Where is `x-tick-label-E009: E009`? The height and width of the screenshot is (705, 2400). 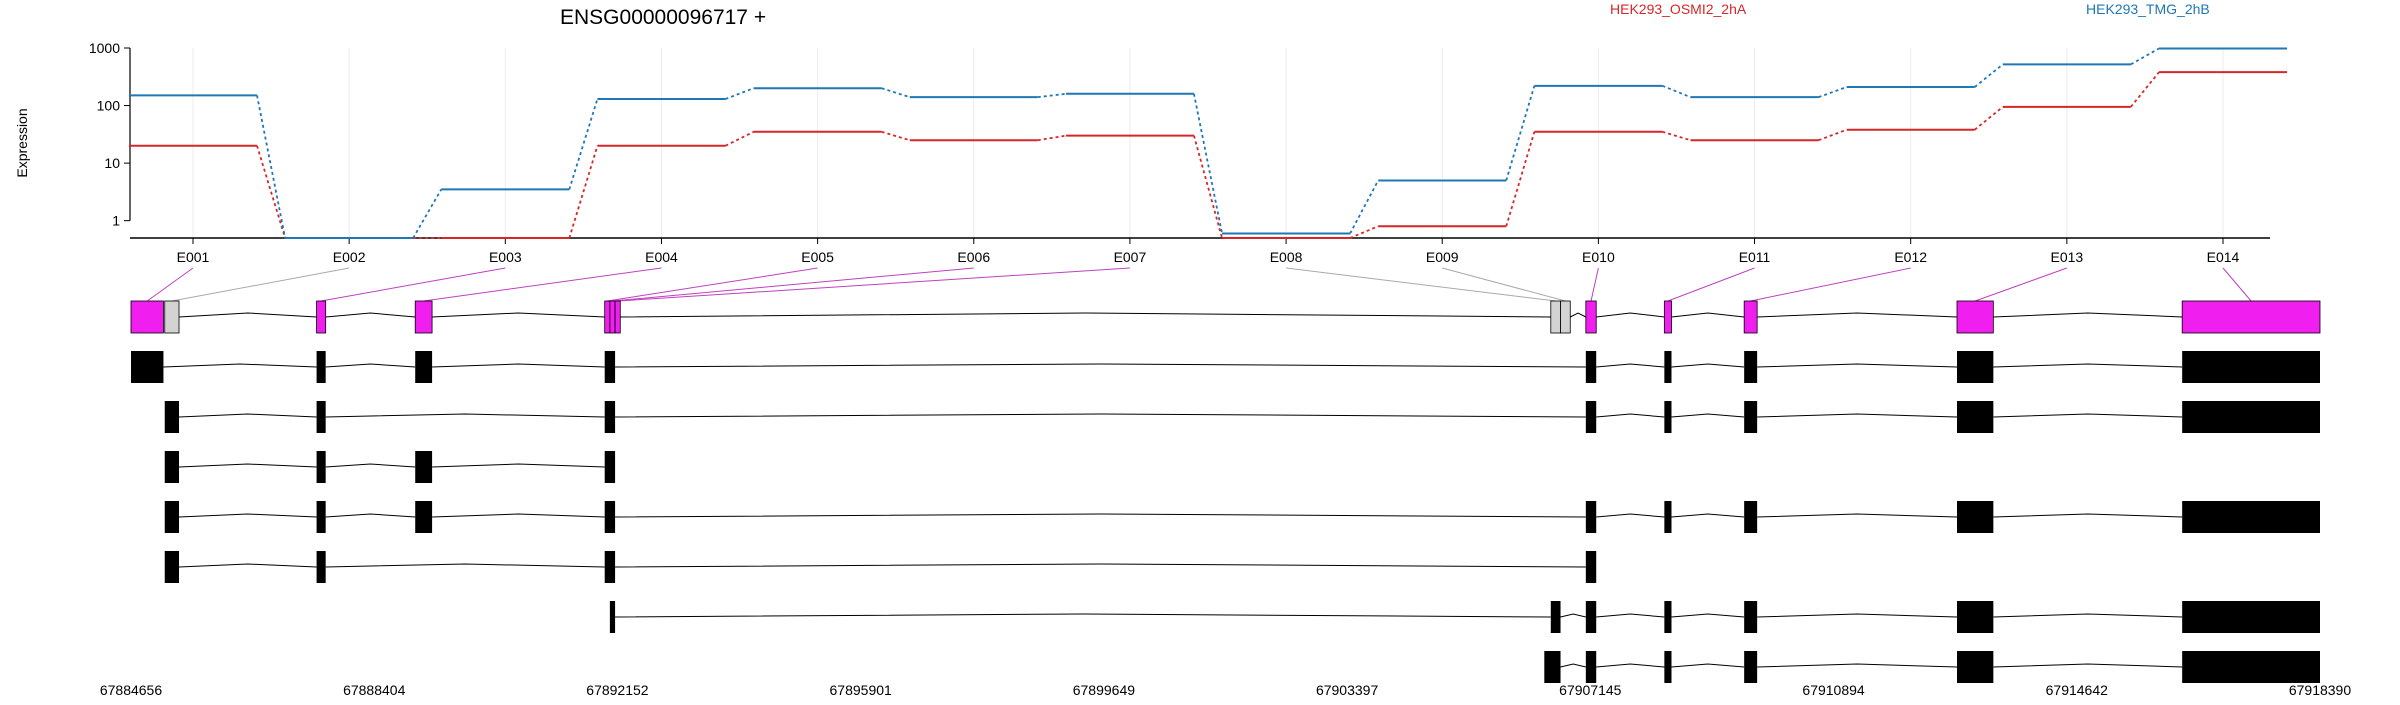 x-tick-label-E009: E009 is located at coordinates (1442, 257).